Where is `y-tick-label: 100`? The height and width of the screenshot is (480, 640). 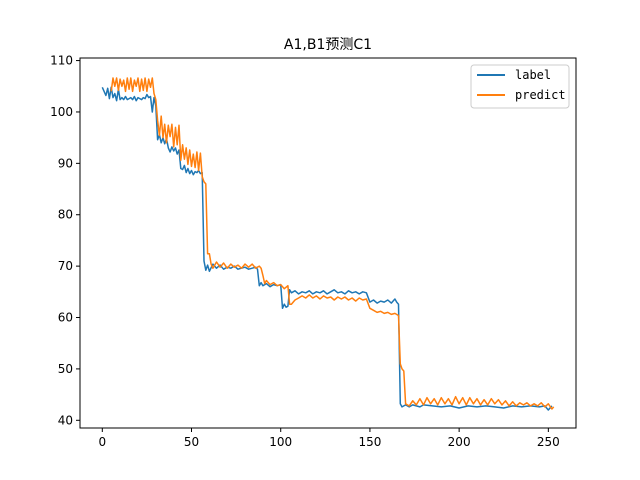
y-tick-label: 100 is located at coordinates (61, 112).